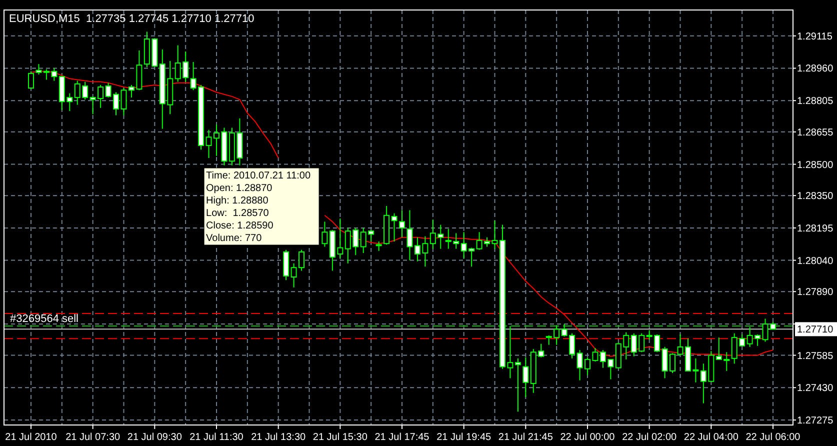 The height and width of the screenshot is (446, 837). I want to click on x-tick-label: 22 Jul 04:00, so click(711, 437).